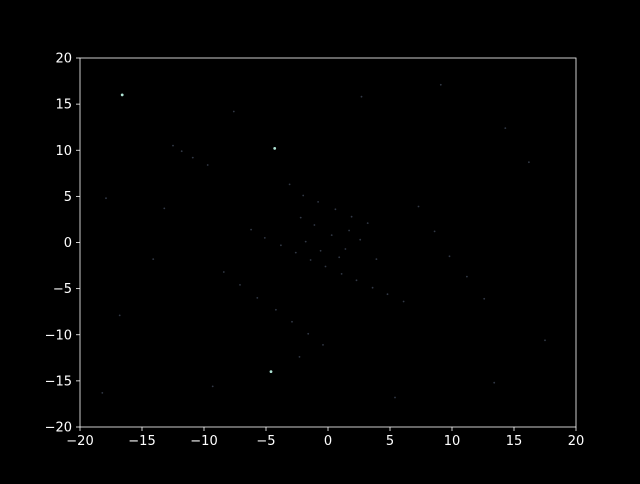 The height and width of the screenshot is (484, 640). Describe the element at coordinates (514, 441) in the screenshot. I see `x-tick-label: 15` at that location.